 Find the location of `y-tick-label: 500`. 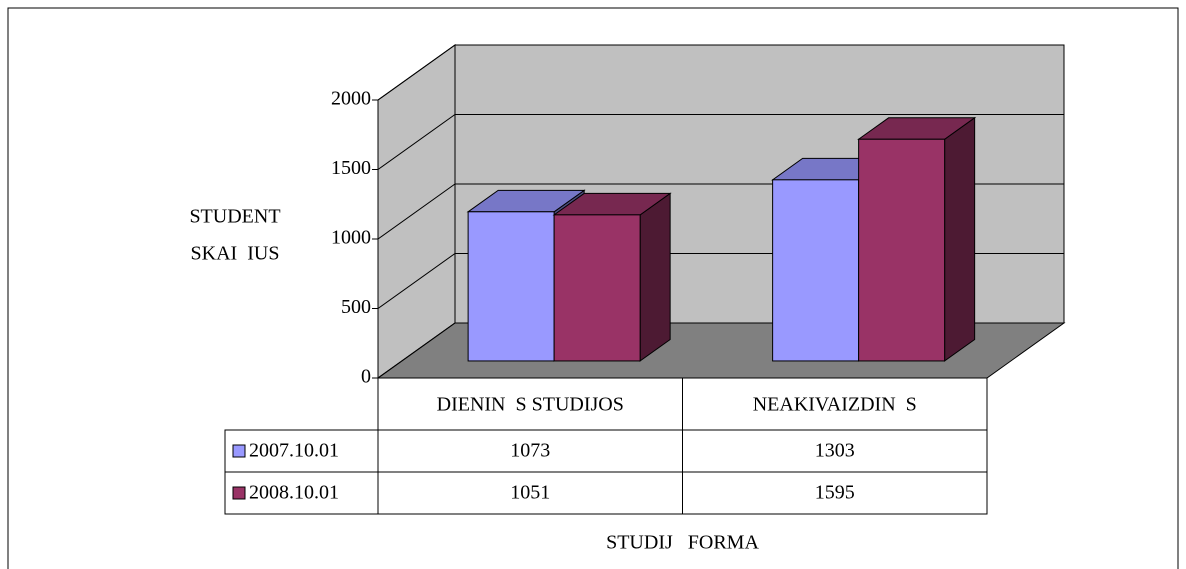

y-tick-label: 500 is located at coordinates (356, 307).